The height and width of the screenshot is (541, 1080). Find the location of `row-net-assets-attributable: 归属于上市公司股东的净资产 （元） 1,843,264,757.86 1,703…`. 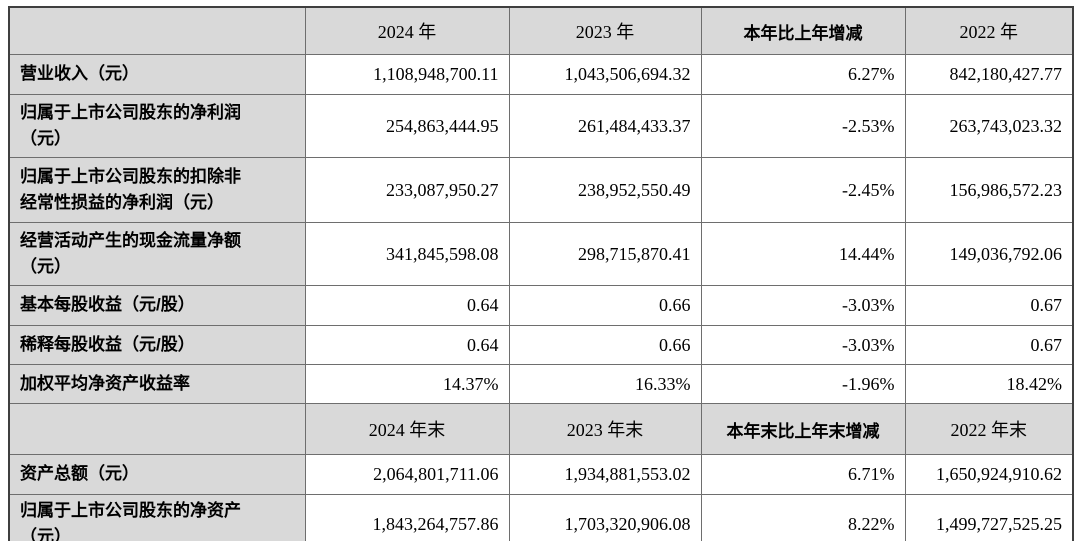

row-net-assets-attributable: 归属于上市公司股东的净资产 （元） 1,843,264,757.86 1,703… is located at coordinates (541, 517).